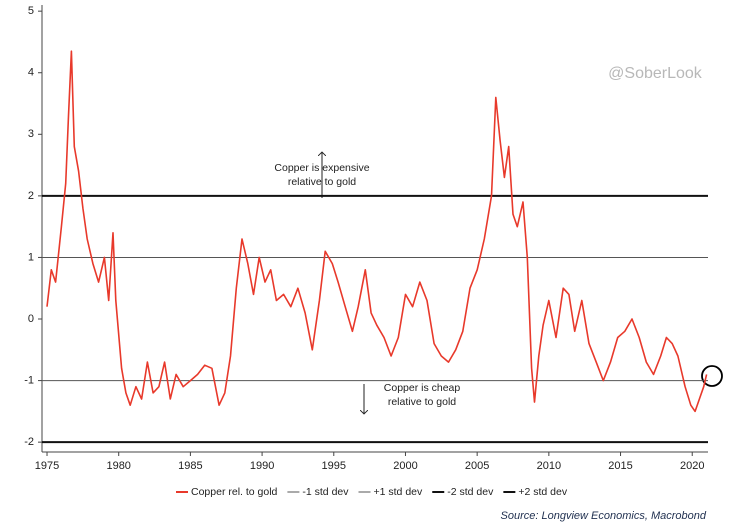  What do you see at coordinates (655, 73) in the screenshot?
I see `watermark: @SoberLook` at bounding box center [655, 73].